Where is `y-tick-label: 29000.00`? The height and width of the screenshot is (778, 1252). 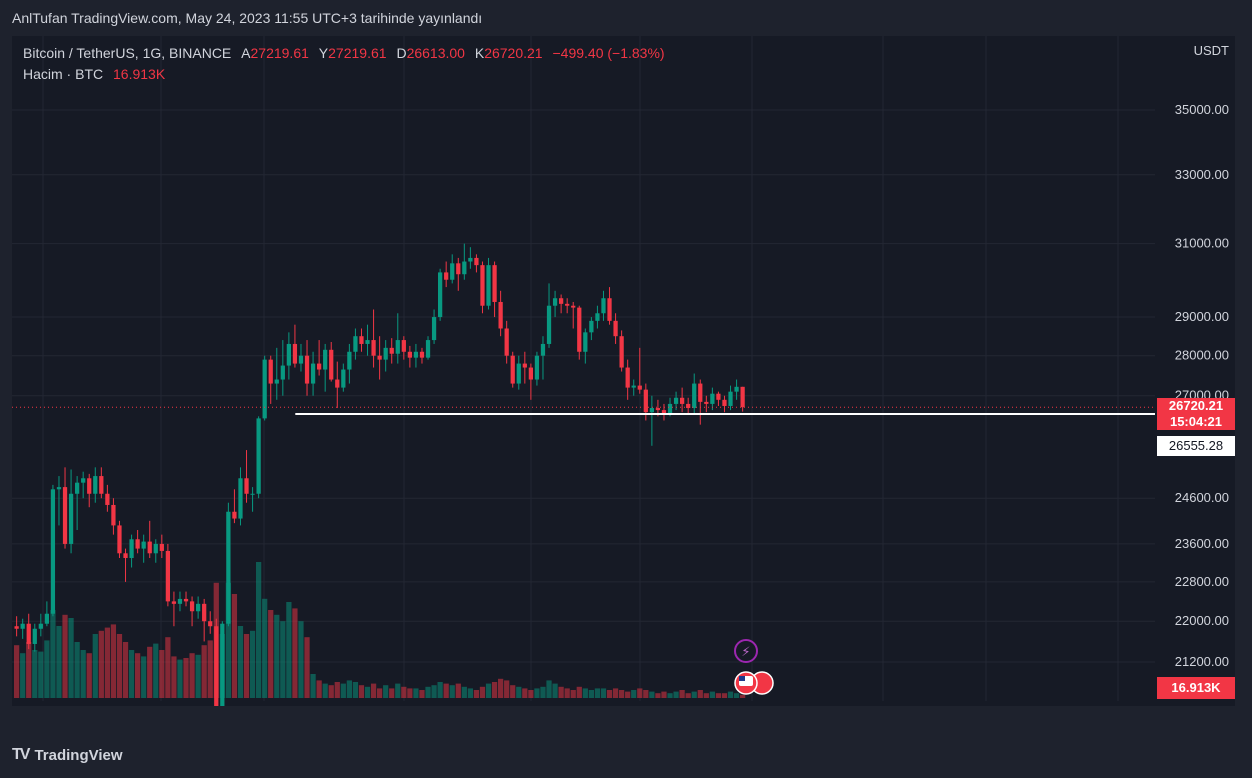
y-tick-label: 29000.00 is located at coordinates (1202, 316).